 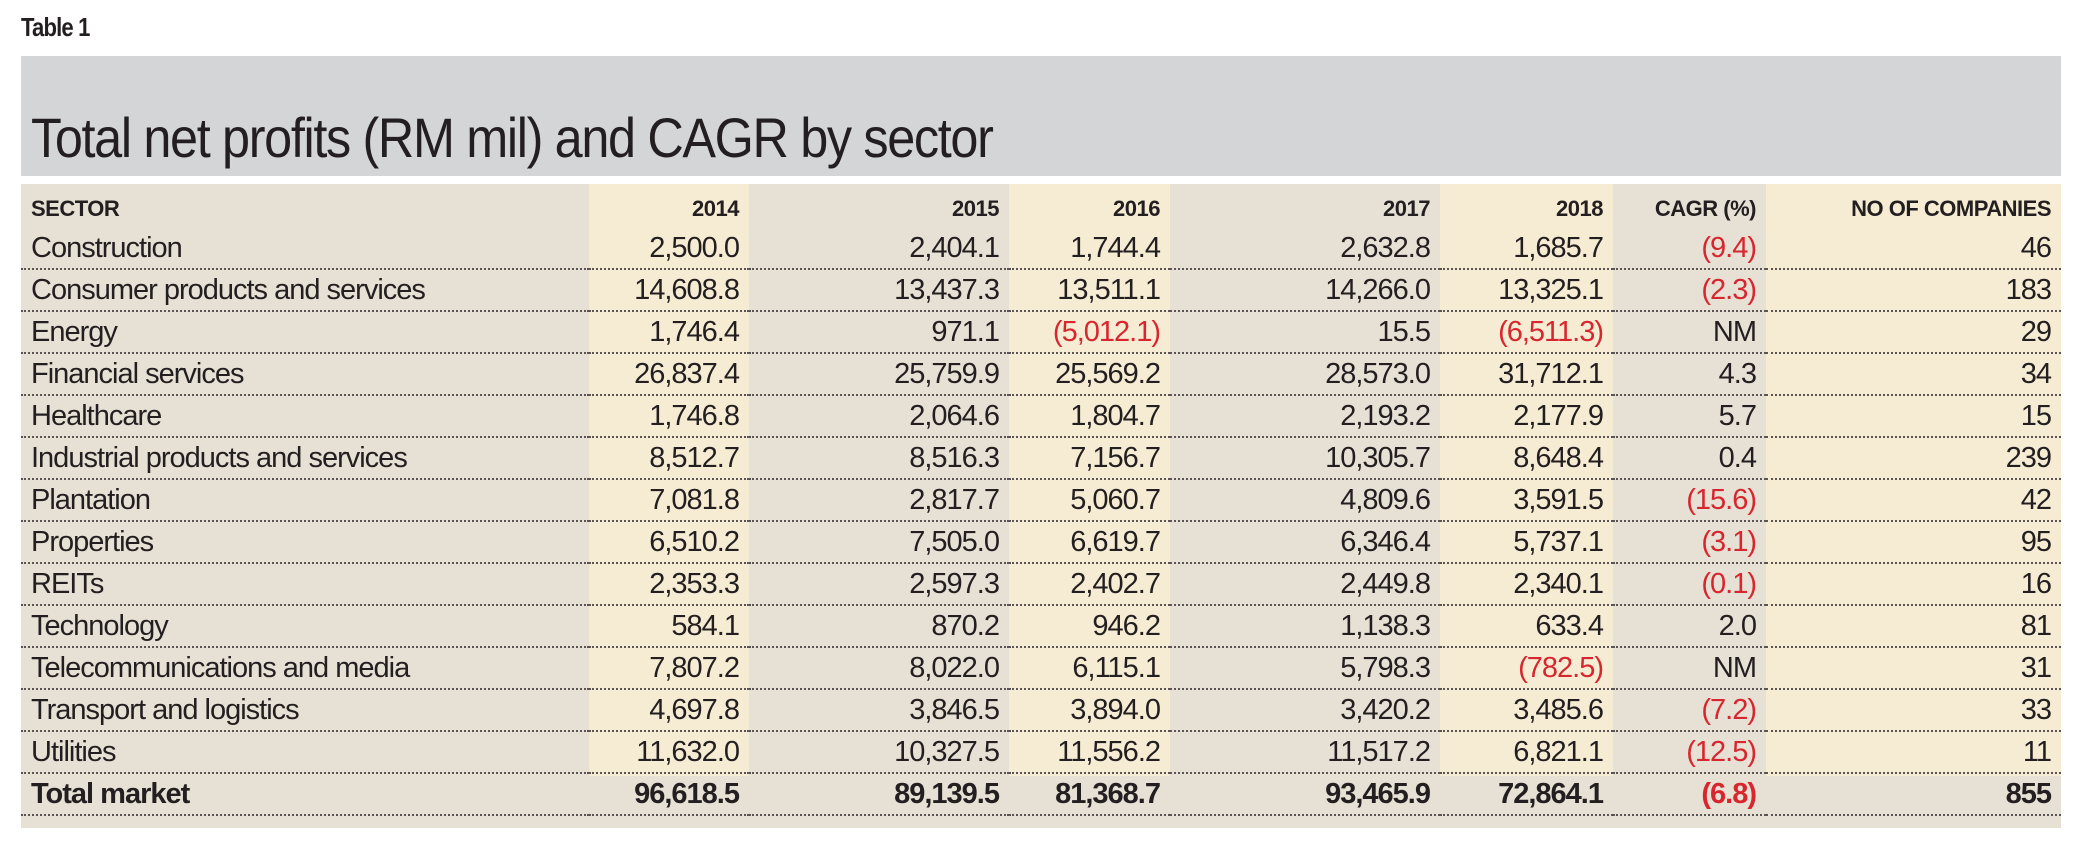 I want to click on profit-cell-2014: 8,512.7, so click(x=669, y=458).